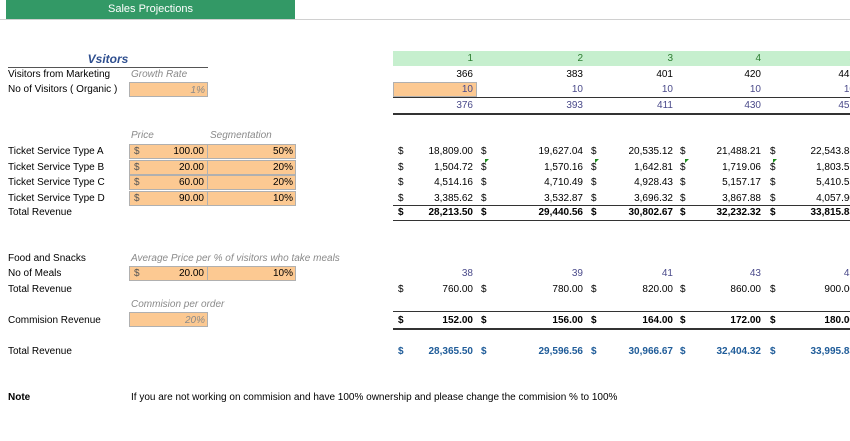 The image size is (850, 441). What do you see at coordinates (40, 351) in the screenshot?
I see `label-grand-total: Total Revenue` at bounding box center [40, 351].